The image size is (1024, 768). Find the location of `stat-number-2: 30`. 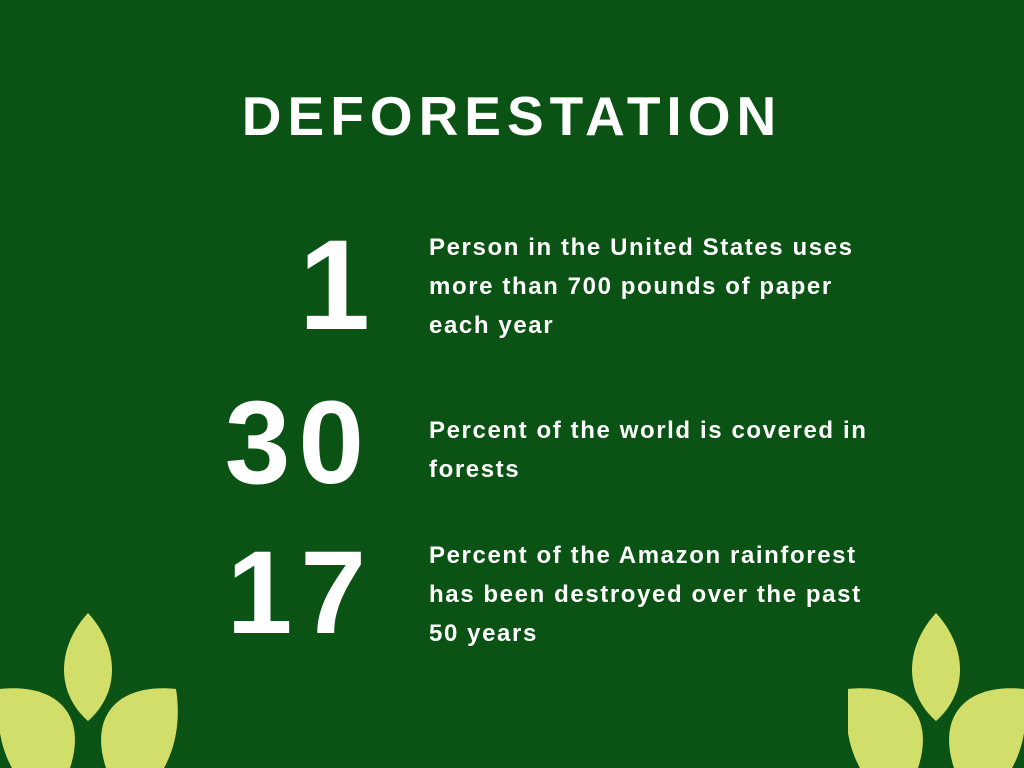

stat-number-2: 30 is located at coordinates (298, 443).